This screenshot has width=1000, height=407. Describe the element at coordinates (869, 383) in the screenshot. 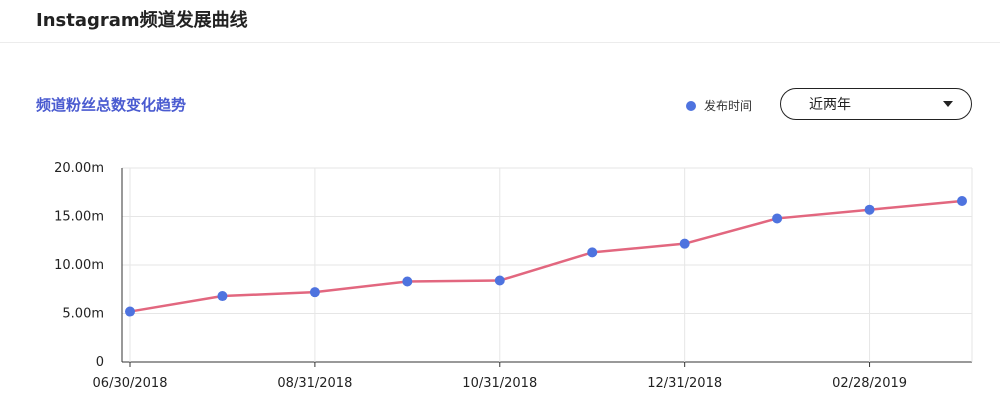

I see `x-tick-label: 02/28/2019` at that location.